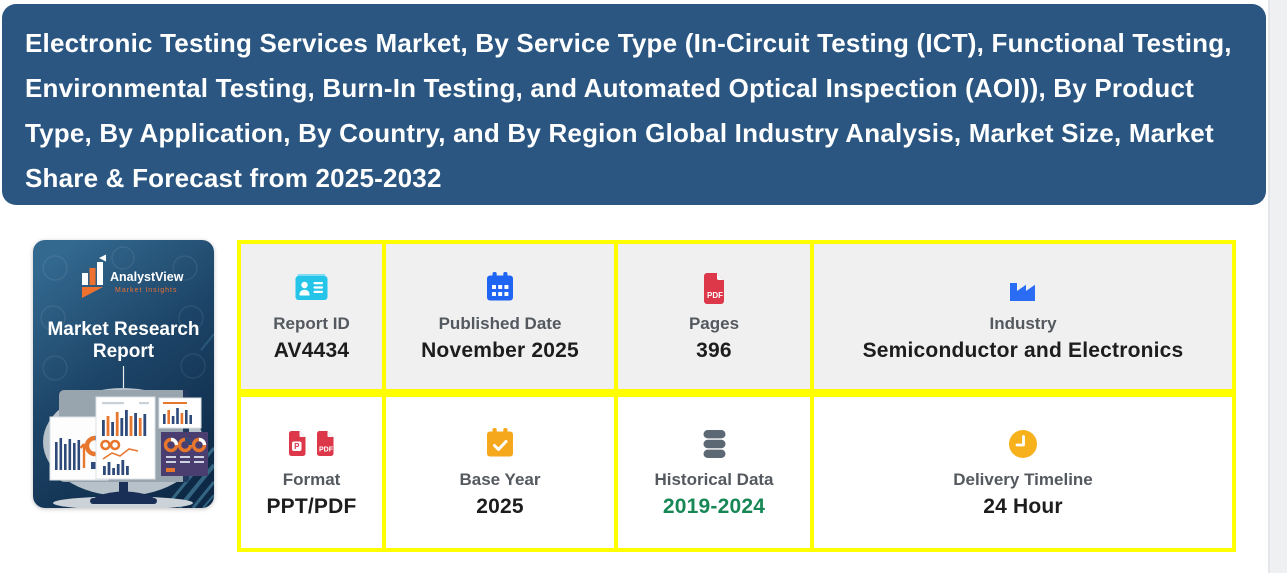  Describe the element at coordinates (94, 276) in the screenshot. I see `analystview-logo-icon` at that location.